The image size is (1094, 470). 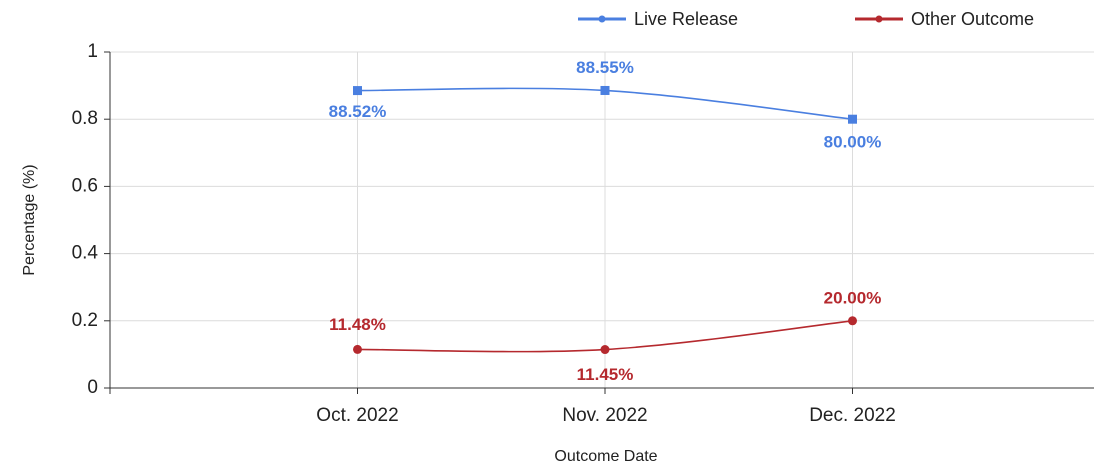 I want to click on value-label: 20.00%, so click(x=853, y=297).